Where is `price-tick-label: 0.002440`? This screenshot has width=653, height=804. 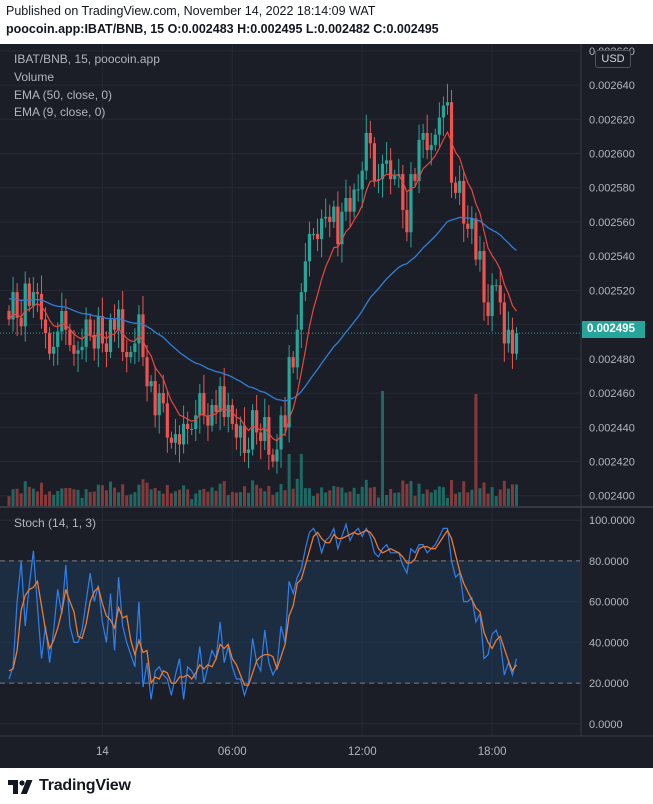 price-tick-label: 0.002440 is located at coordinates (612, 428).